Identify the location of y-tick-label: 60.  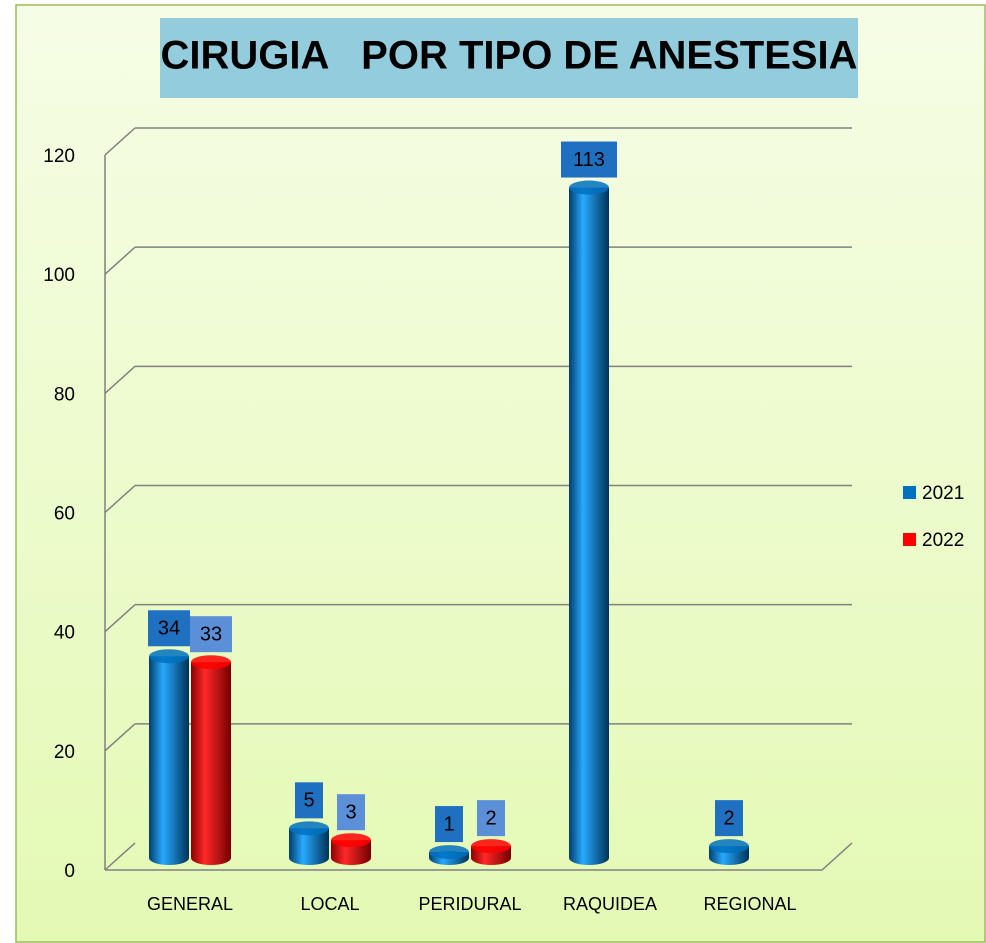
(64, 514).